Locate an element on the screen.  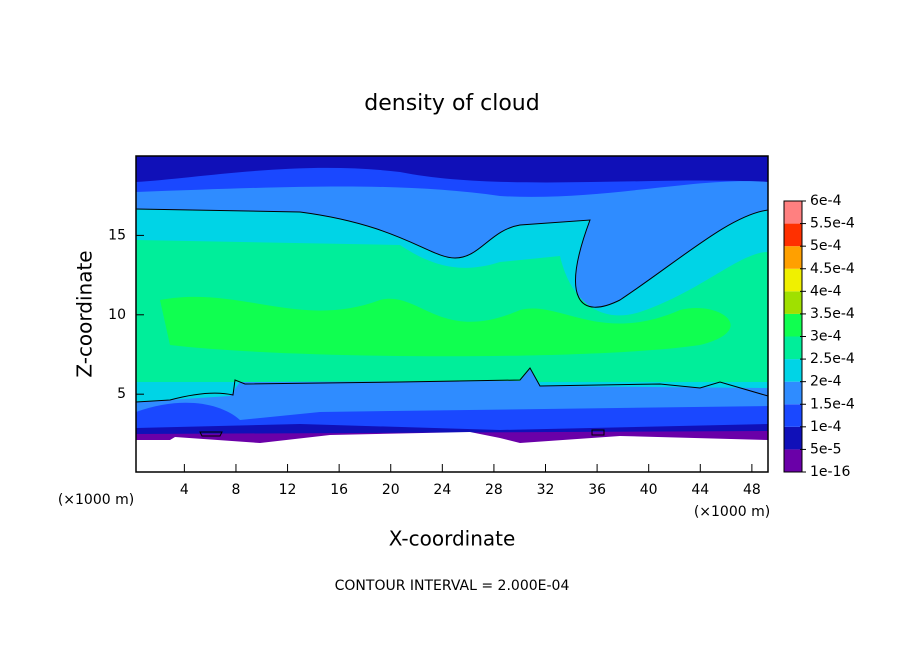
colorbar-label: 3.5e-4 is located at coordinates (832, 314).